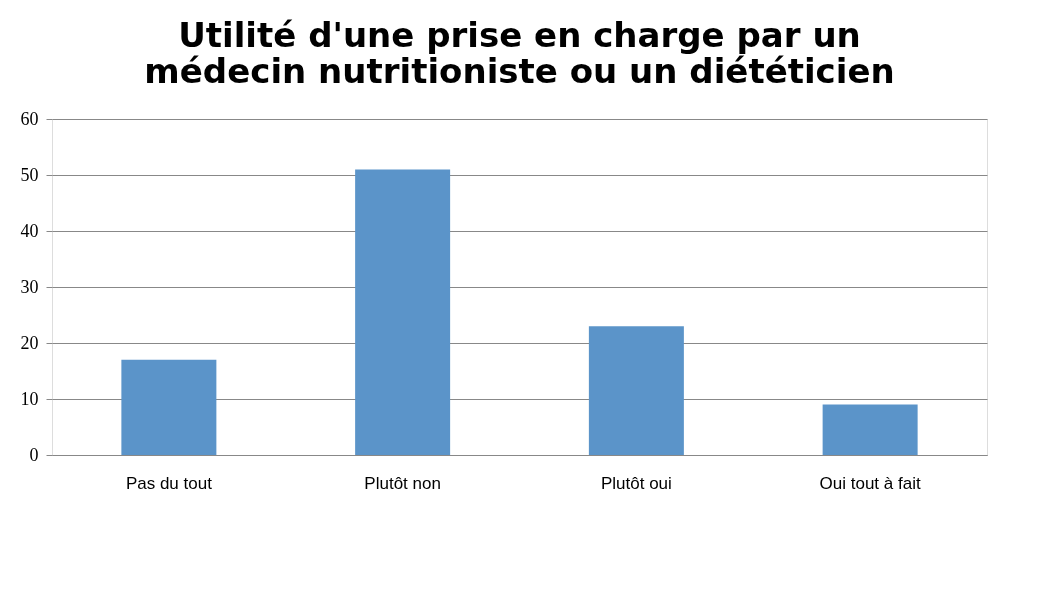 Image resolution: width=1048 pixels, height=589 pixels. What do you see at coordinates (29, 230) in the screenshot?
I see `y-tick-label: 40` at bounding box center [29, 230].